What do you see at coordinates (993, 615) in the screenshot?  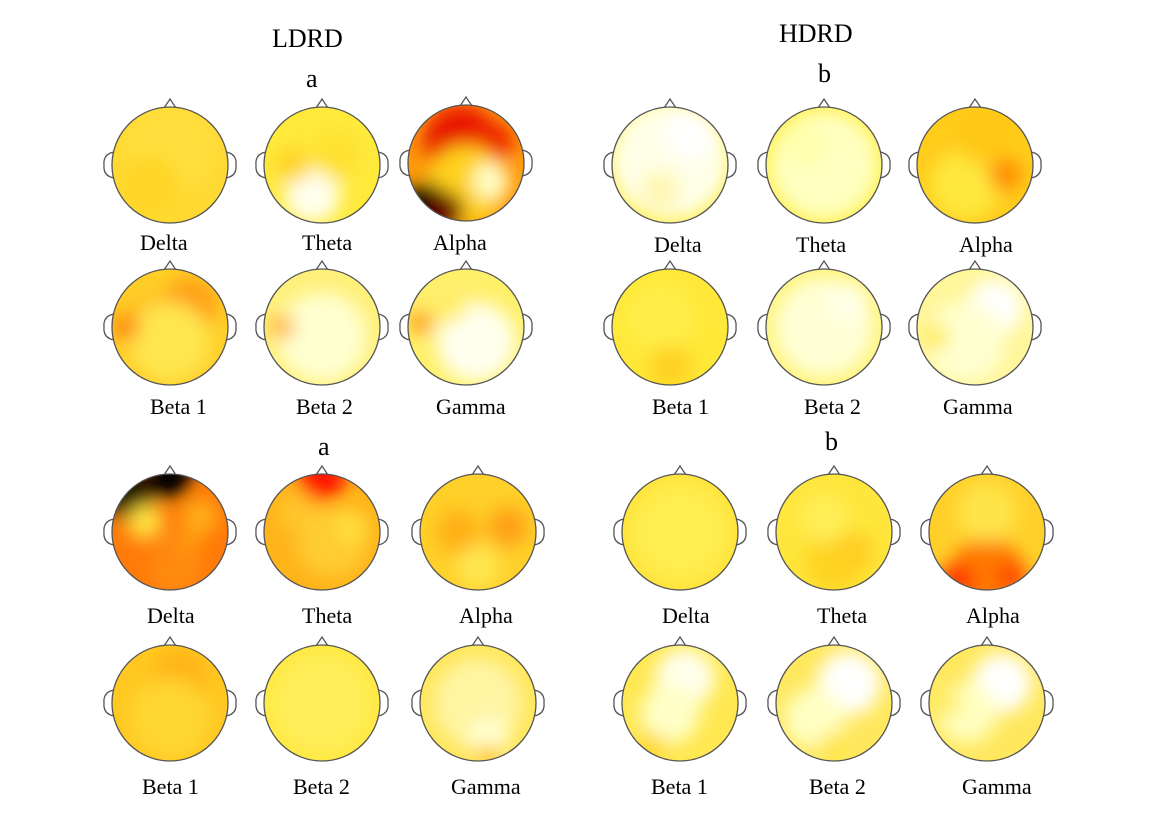 I see `label-hdrd-b2-alpha: Alpha` at bounding box center [993, 615].